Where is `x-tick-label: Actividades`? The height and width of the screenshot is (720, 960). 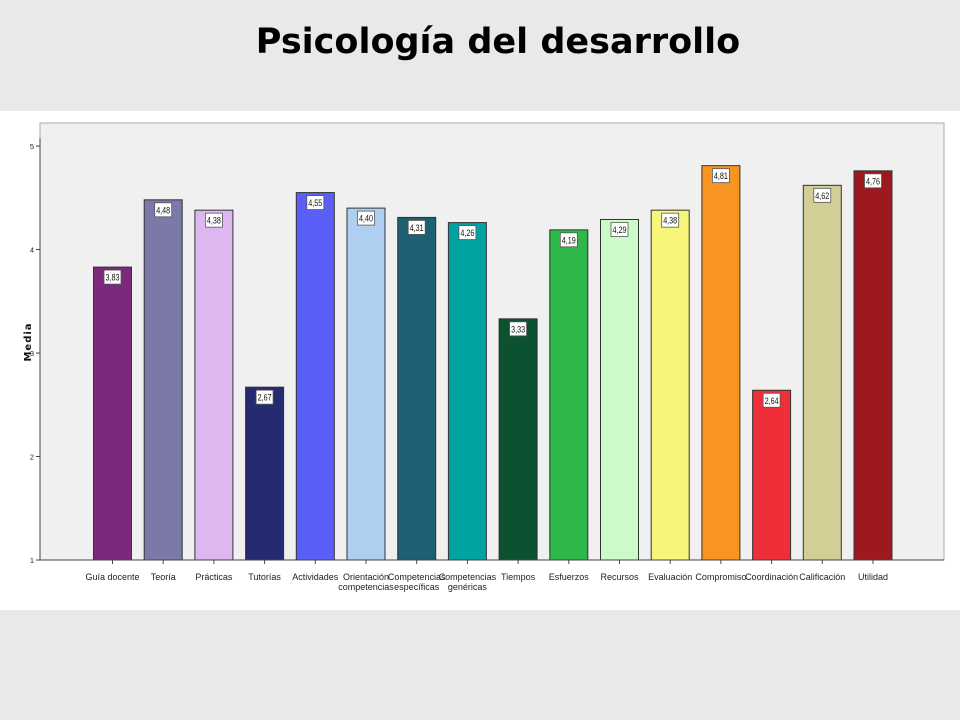
x-tick-label: Actividades is located at coordinates (315, 577).